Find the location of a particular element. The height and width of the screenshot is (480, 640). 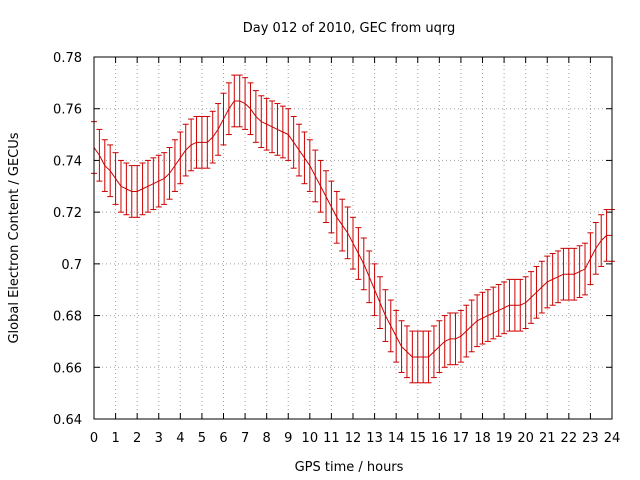

x-tick-label: 24 is located at coordinates (612, 438).